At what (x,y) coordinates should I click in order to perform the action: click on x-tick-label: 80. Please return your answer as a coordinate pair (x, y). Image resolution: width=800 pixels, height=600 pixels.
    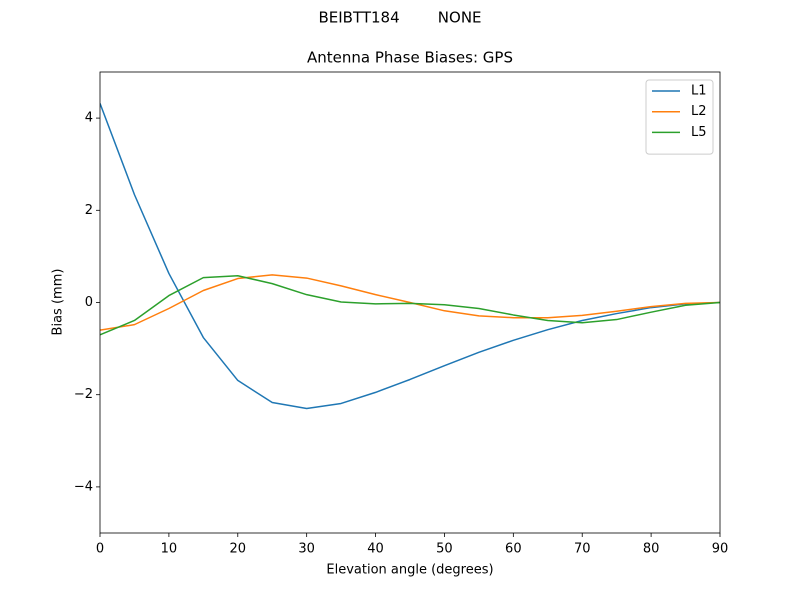
    Looking at the image, I should click on (651, 549).